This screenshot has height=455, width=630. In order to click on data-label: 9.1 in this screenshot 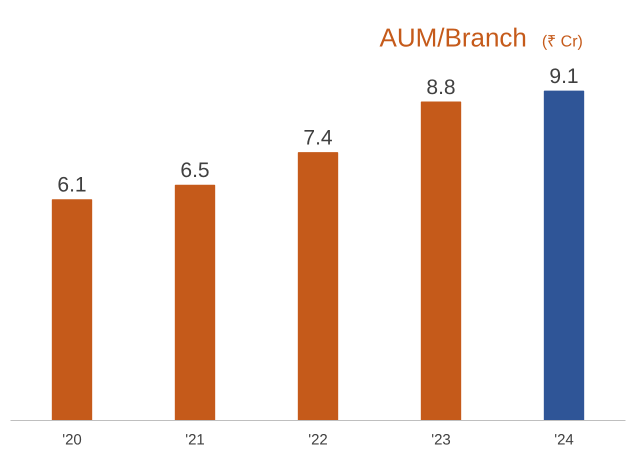, I will do `click(564, 76)`.